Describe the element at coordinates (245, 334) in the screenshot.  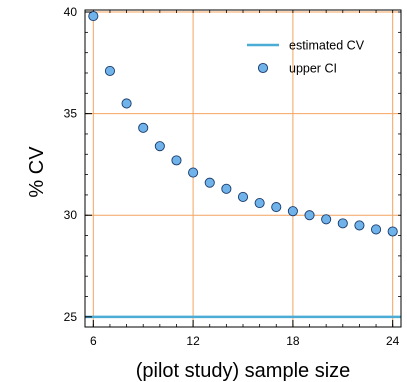
I see `x-axis-ticks: 6 12 18 24` at that location.